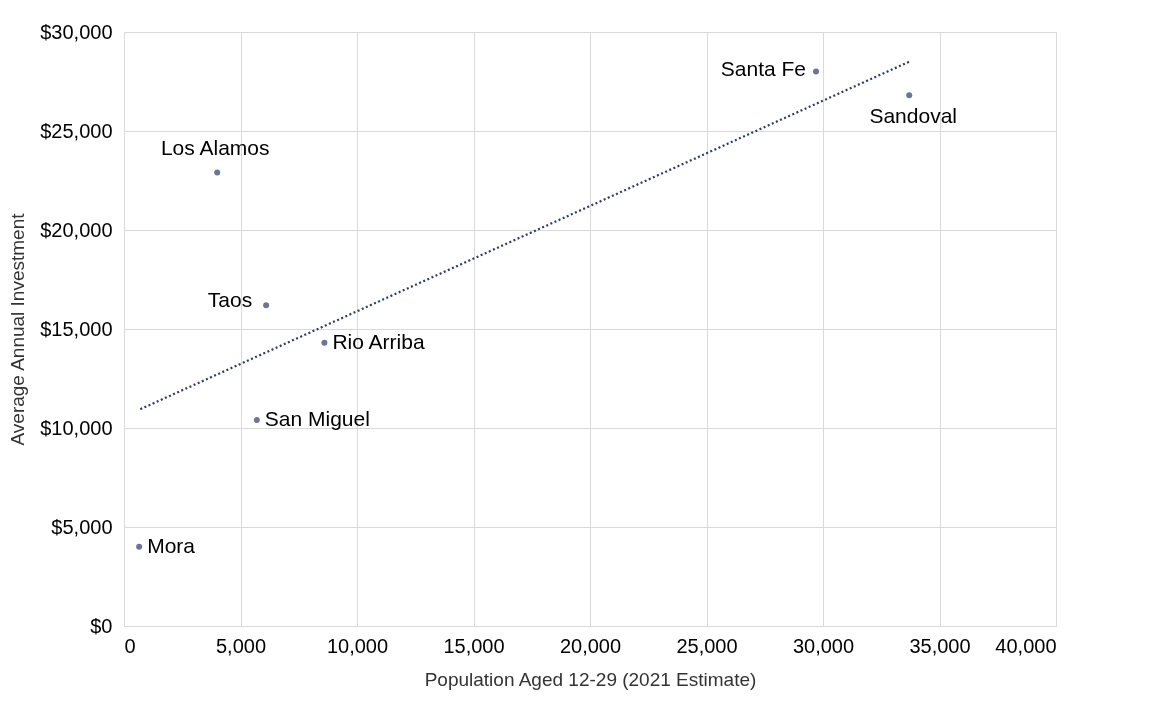 This screenshot has height=715, width=1161. What do you see at coordinates (590, 645) in the screenshot?
I see `x-tick-label: 20,000` at bounding box center [590, 645].